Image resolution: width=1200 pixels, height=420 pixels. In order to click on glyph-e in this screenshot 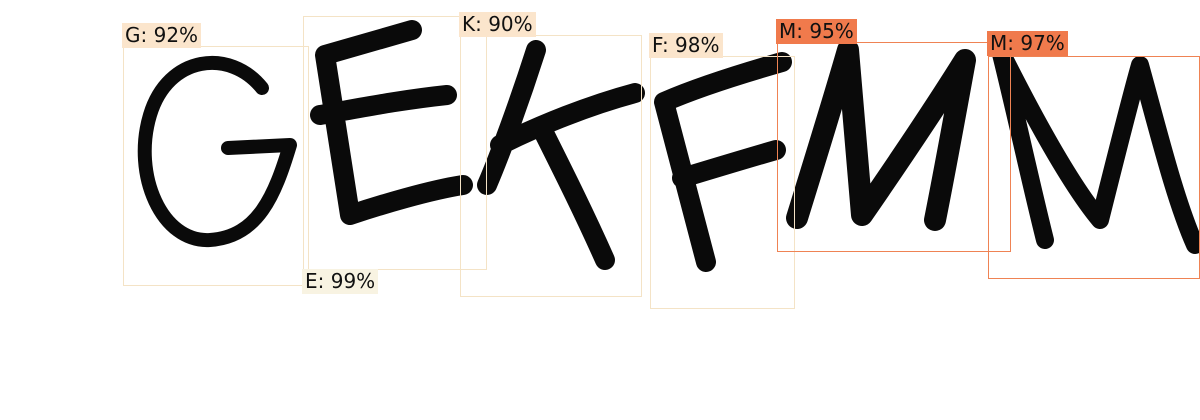, I will do `click(391, 122)`.